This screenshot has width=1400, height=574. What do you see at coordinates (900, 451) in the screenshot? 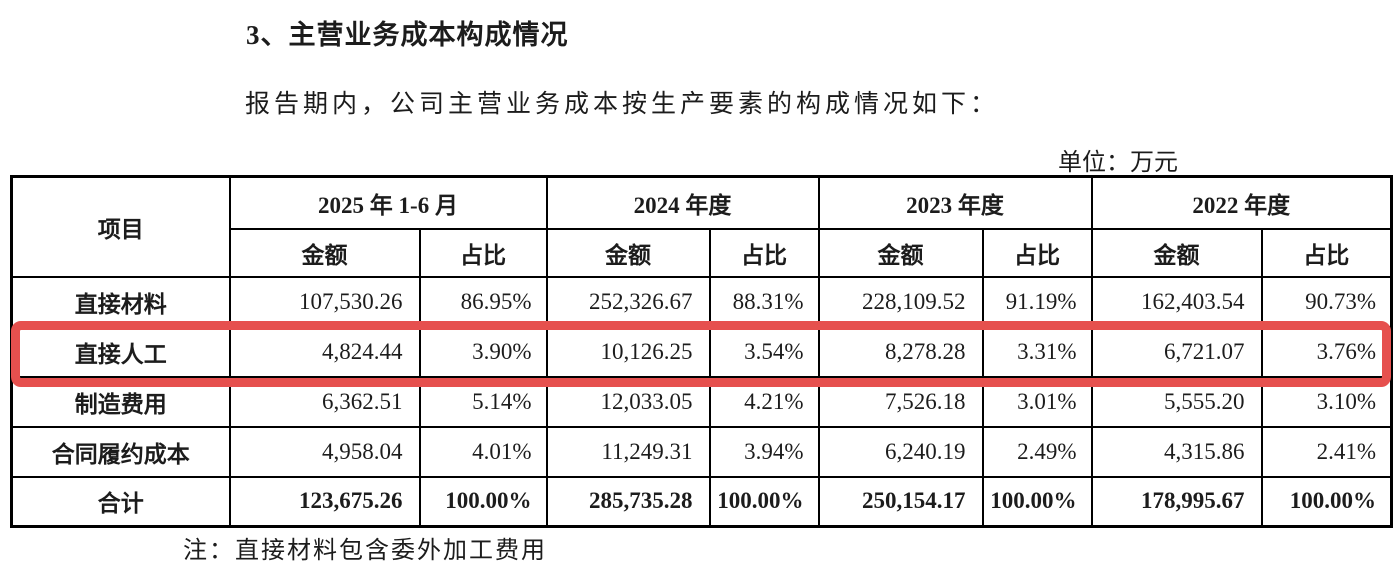
I see `amount-cell: 6,240.19` at bounding box center [900, 451].